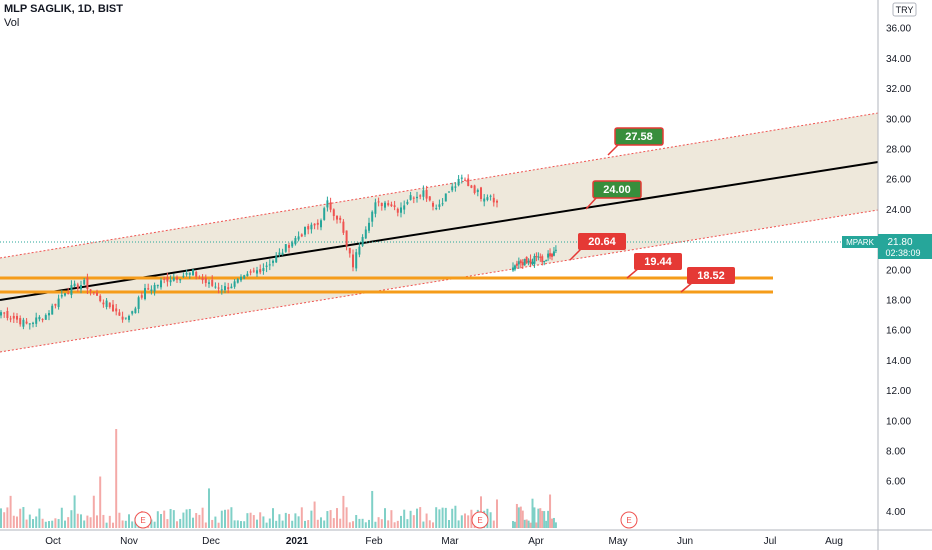 Image resolution: width=932 pixels, height=550 pixels. Describe the element at coordinates (654, 266) in the screenshot. I see `callout-1944: 19.44` at that location.